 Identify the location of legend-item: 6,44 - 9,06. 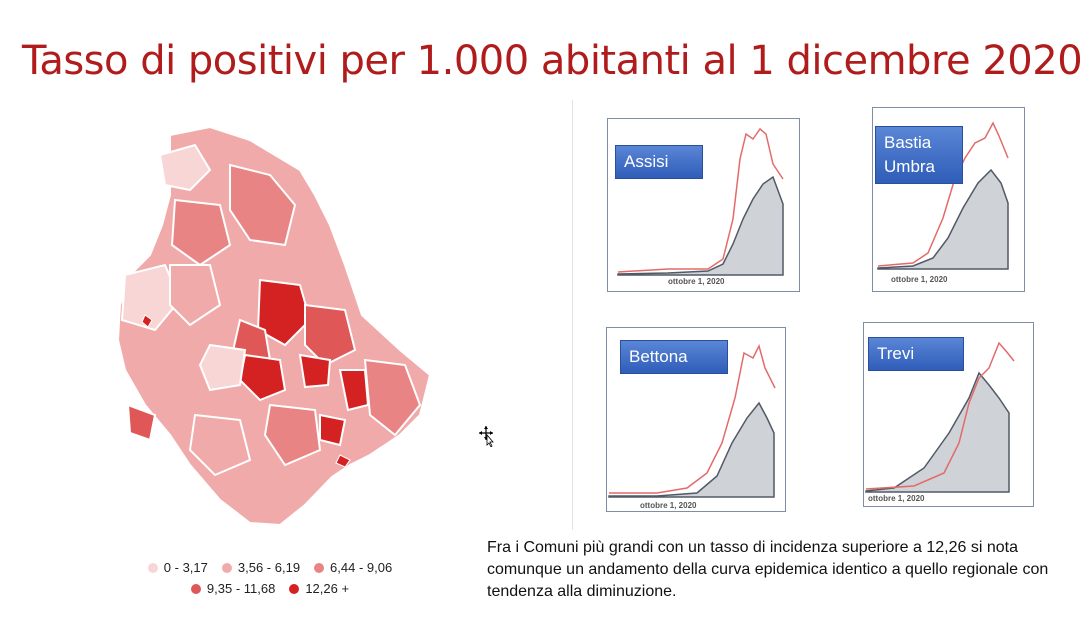
(353, 567).